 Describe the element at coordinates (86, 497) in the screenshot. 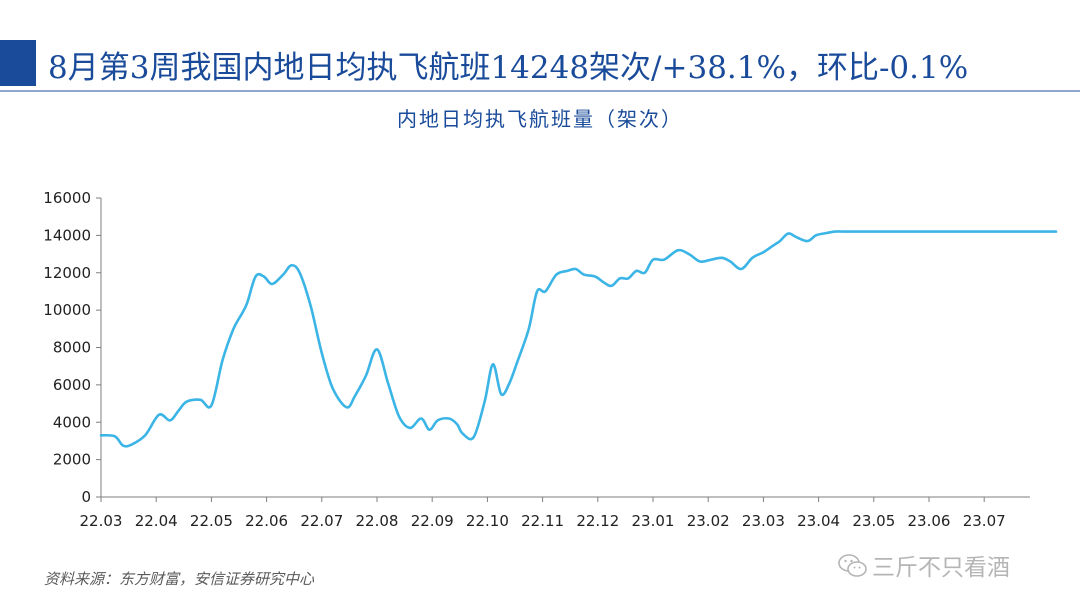

I see `y-tick-label: 0` at that location.